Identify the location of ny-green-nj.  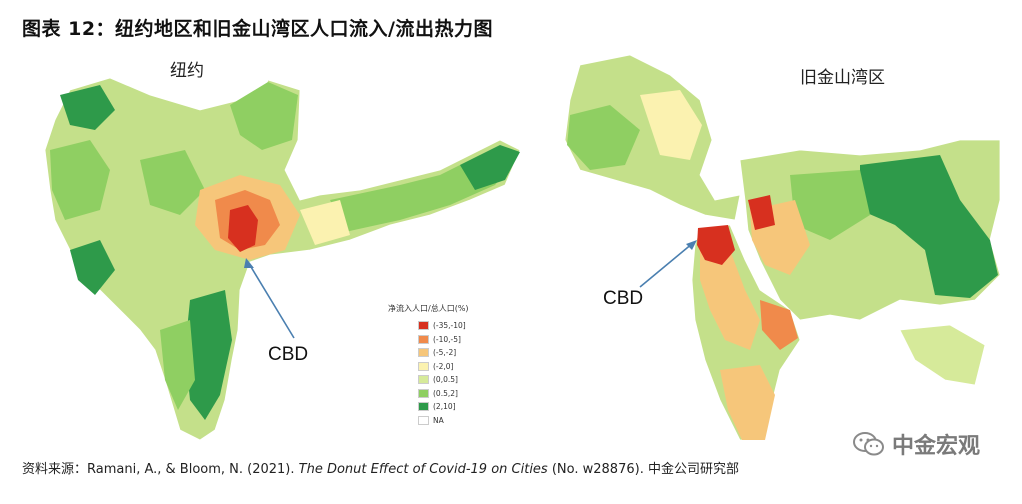
(172, 182).